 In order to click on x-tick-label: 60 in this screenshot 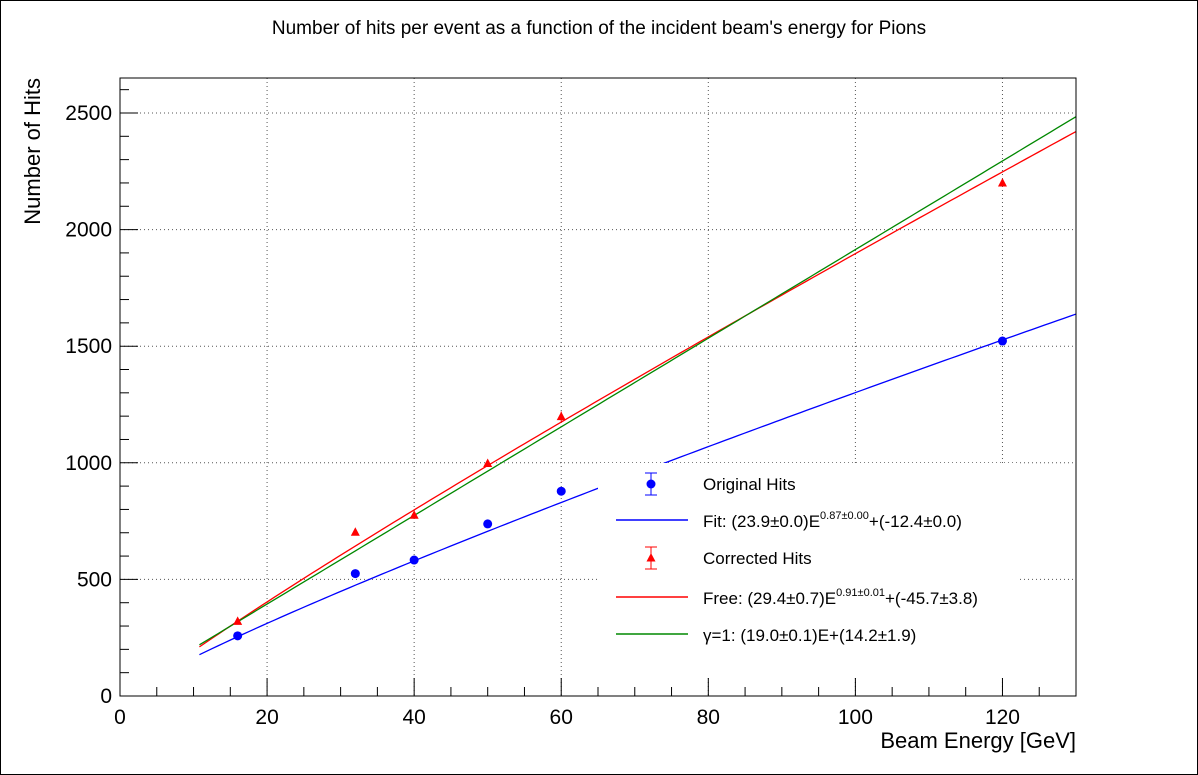, I will do `click(561, 717)`.